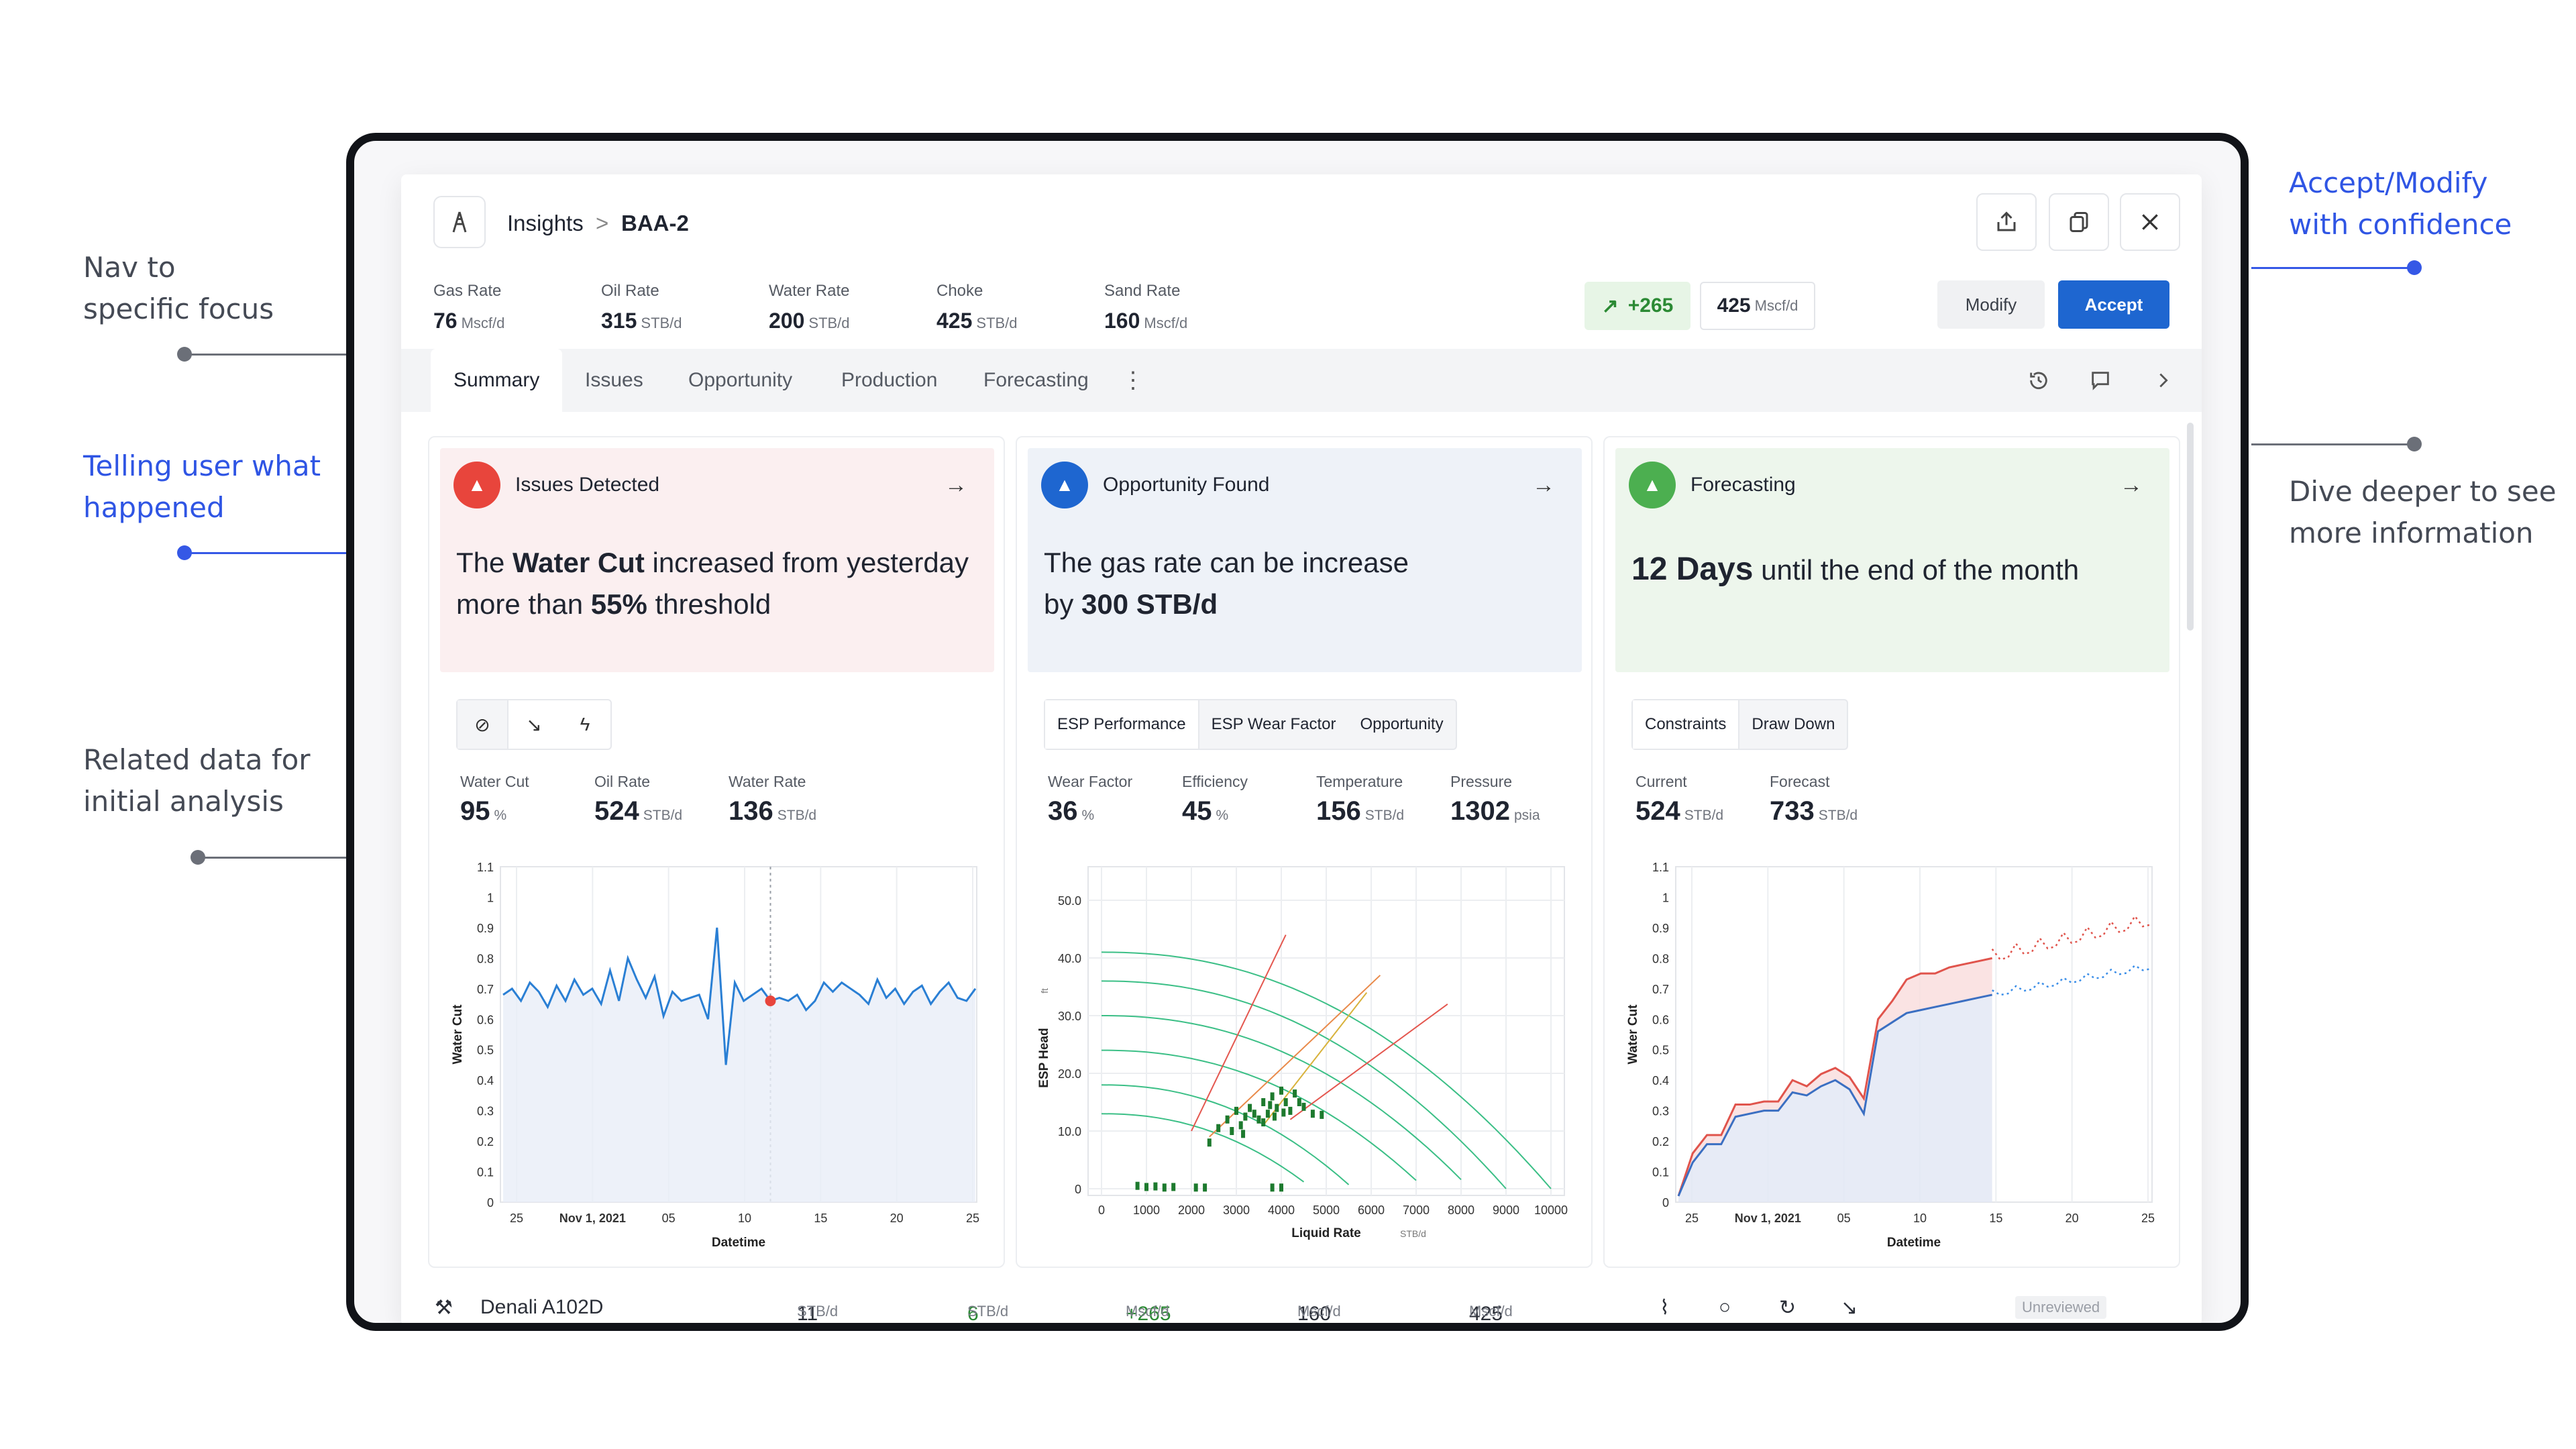 The image size is (2576, 1449). Describe the element at coordinates (2006, 222) in the screenshot. I see `share-button` at that location.